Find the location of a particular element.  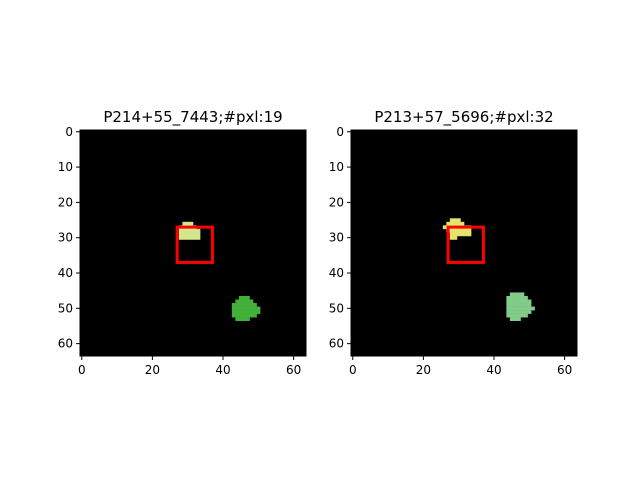

panel-title: P213+57_5696;#pxl:32 is located at coordinates (463, 117).